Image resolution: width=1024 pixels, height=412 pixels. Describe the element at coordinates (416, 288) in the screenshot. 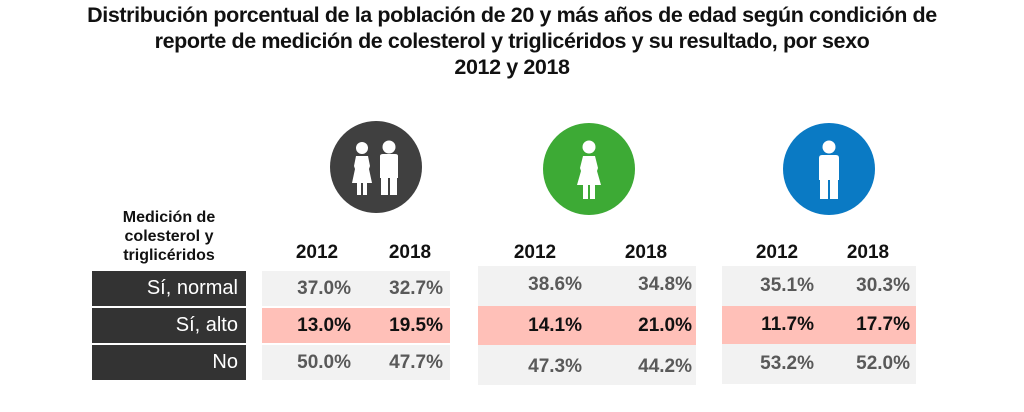

I see `value-cell: 32.7%` at that location.